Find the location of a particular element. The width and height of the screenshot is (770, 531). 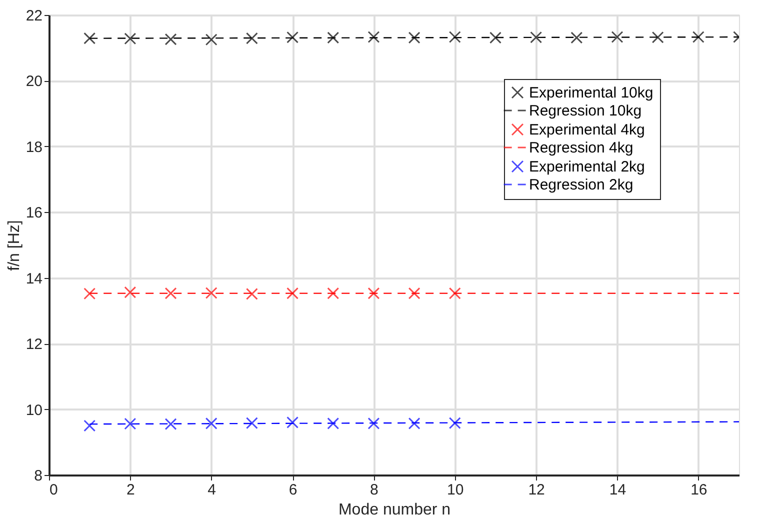

x-tick-label: 14 is located at coordinates (617, 490).